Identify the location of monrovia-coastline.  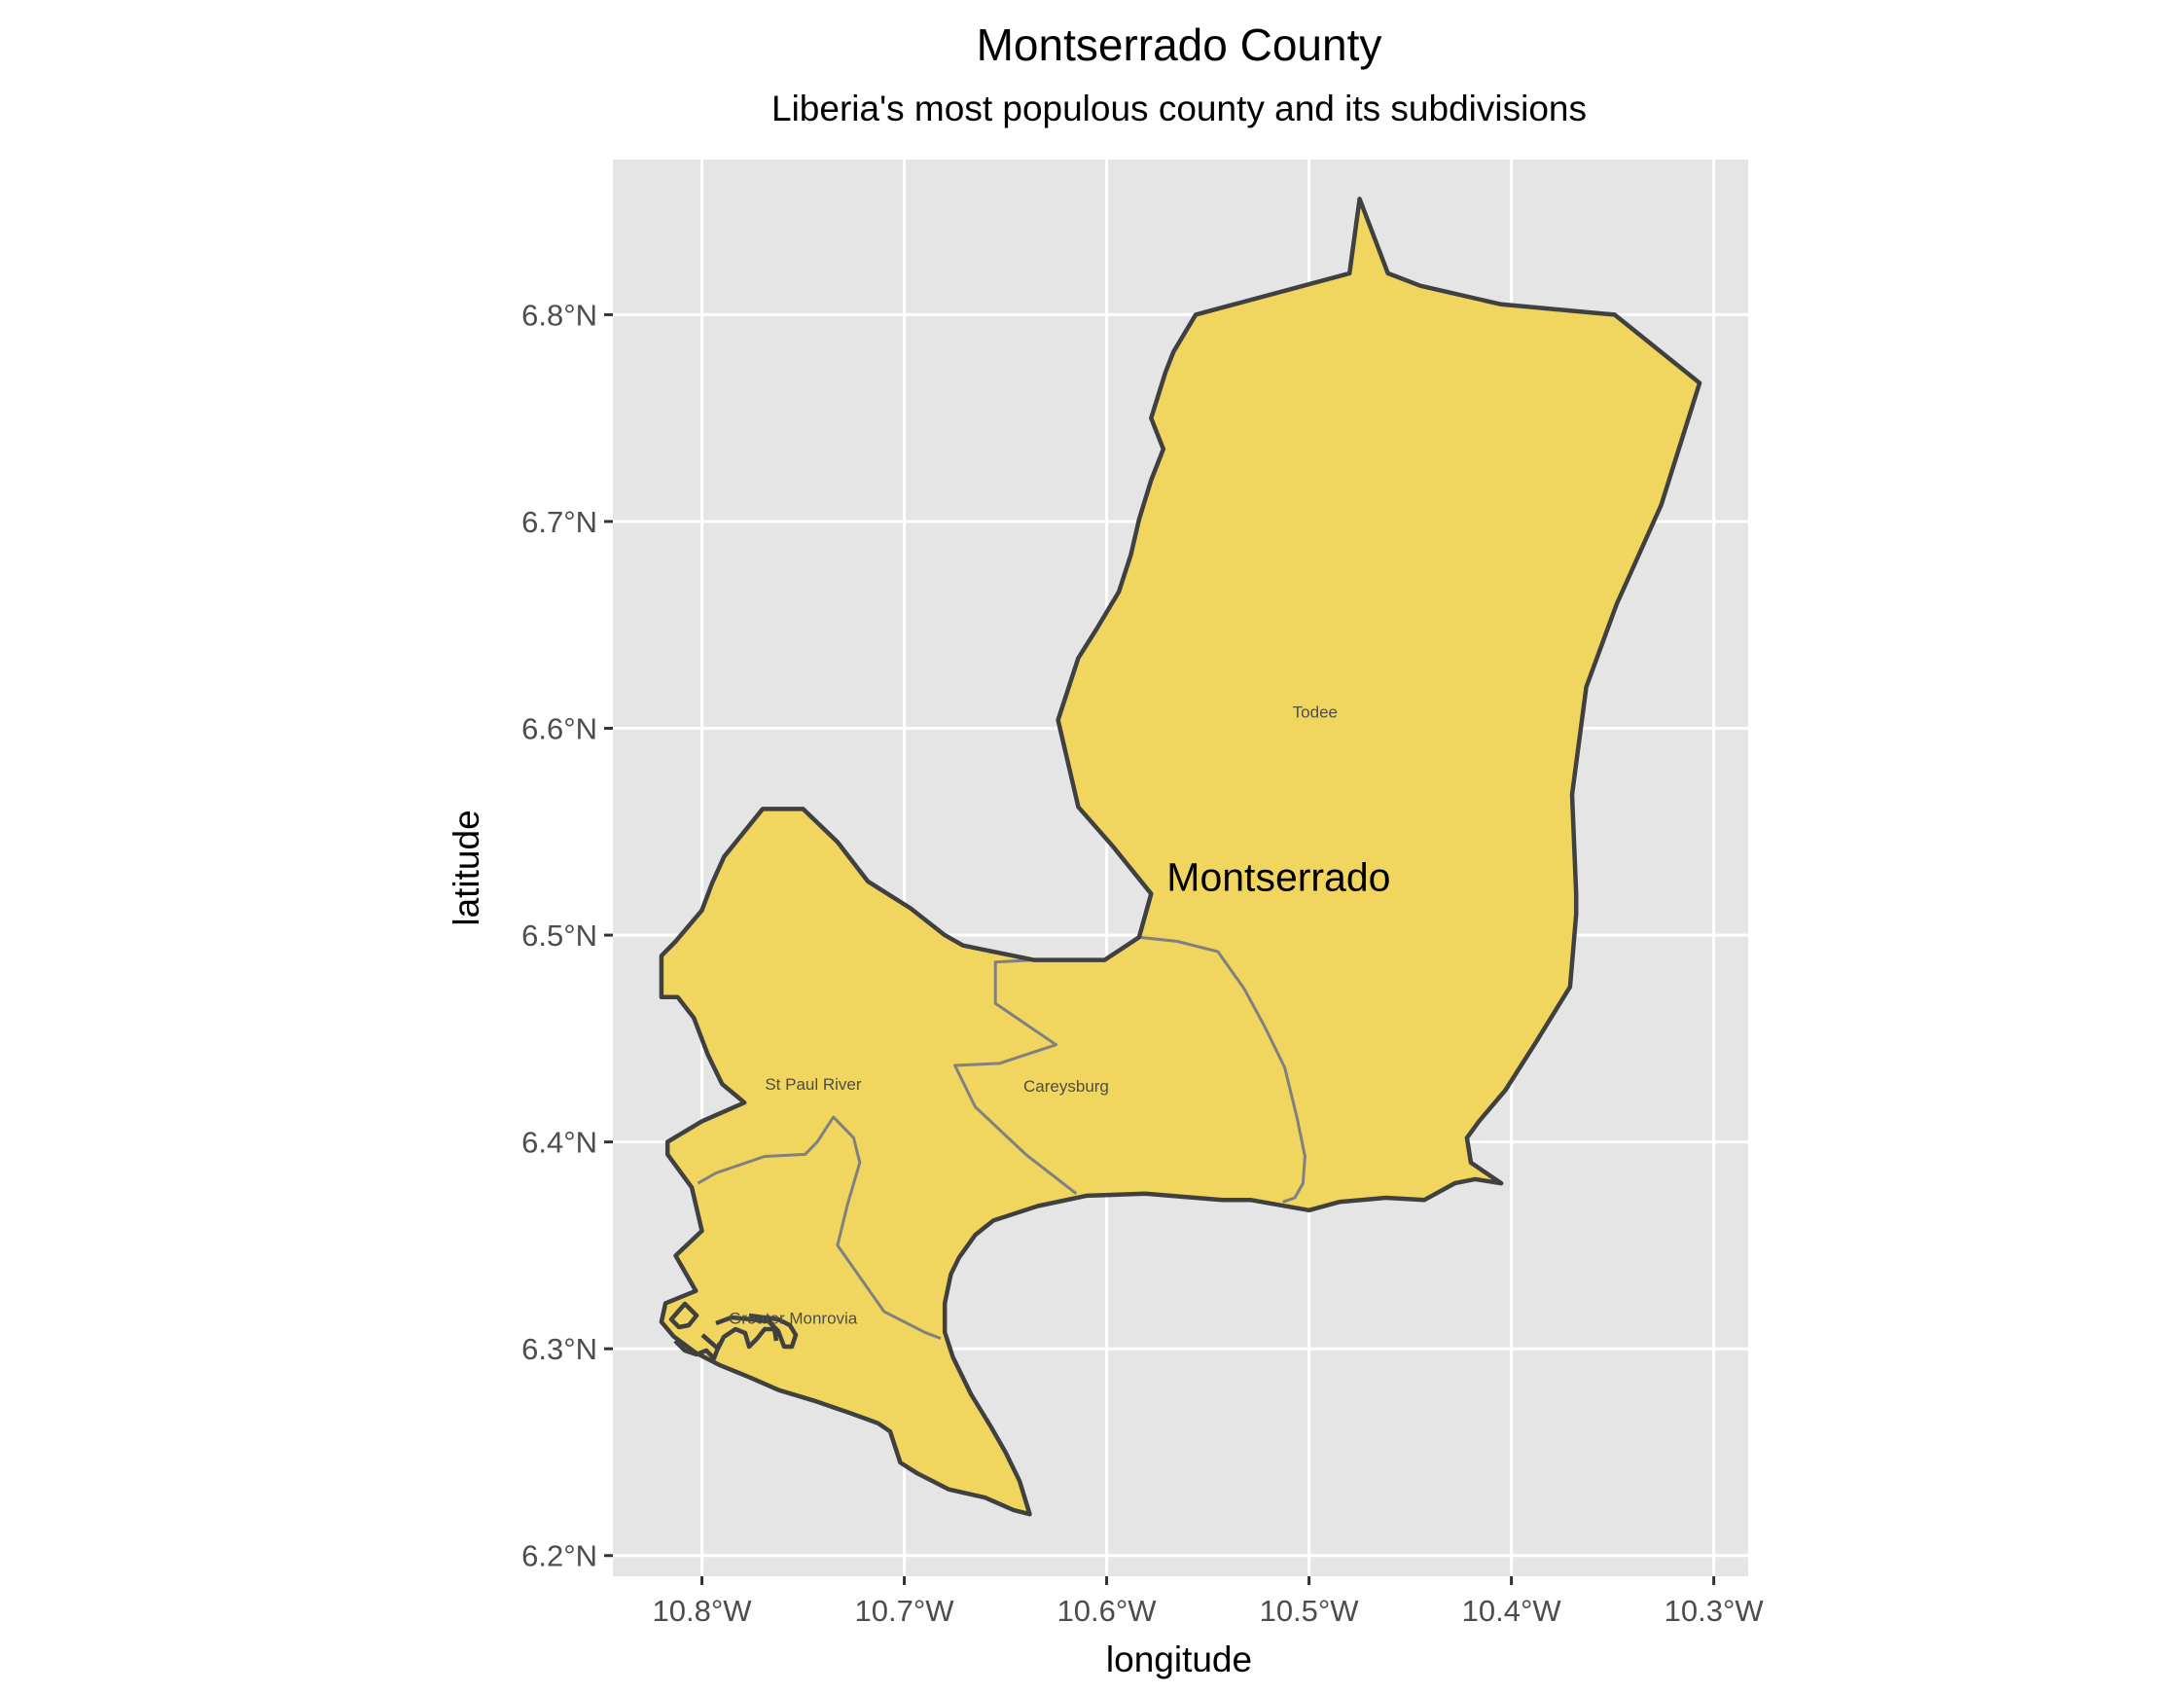
(733, 1331).